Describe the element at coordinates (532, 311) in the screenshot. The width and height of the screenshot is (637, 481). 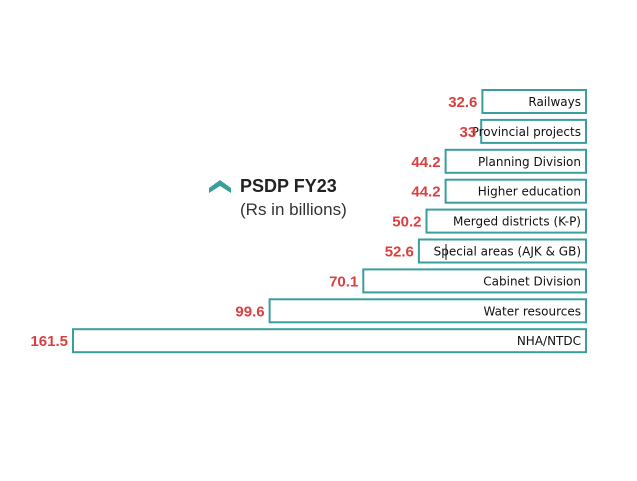
I see `bar-category-label: Water resources` at that location.